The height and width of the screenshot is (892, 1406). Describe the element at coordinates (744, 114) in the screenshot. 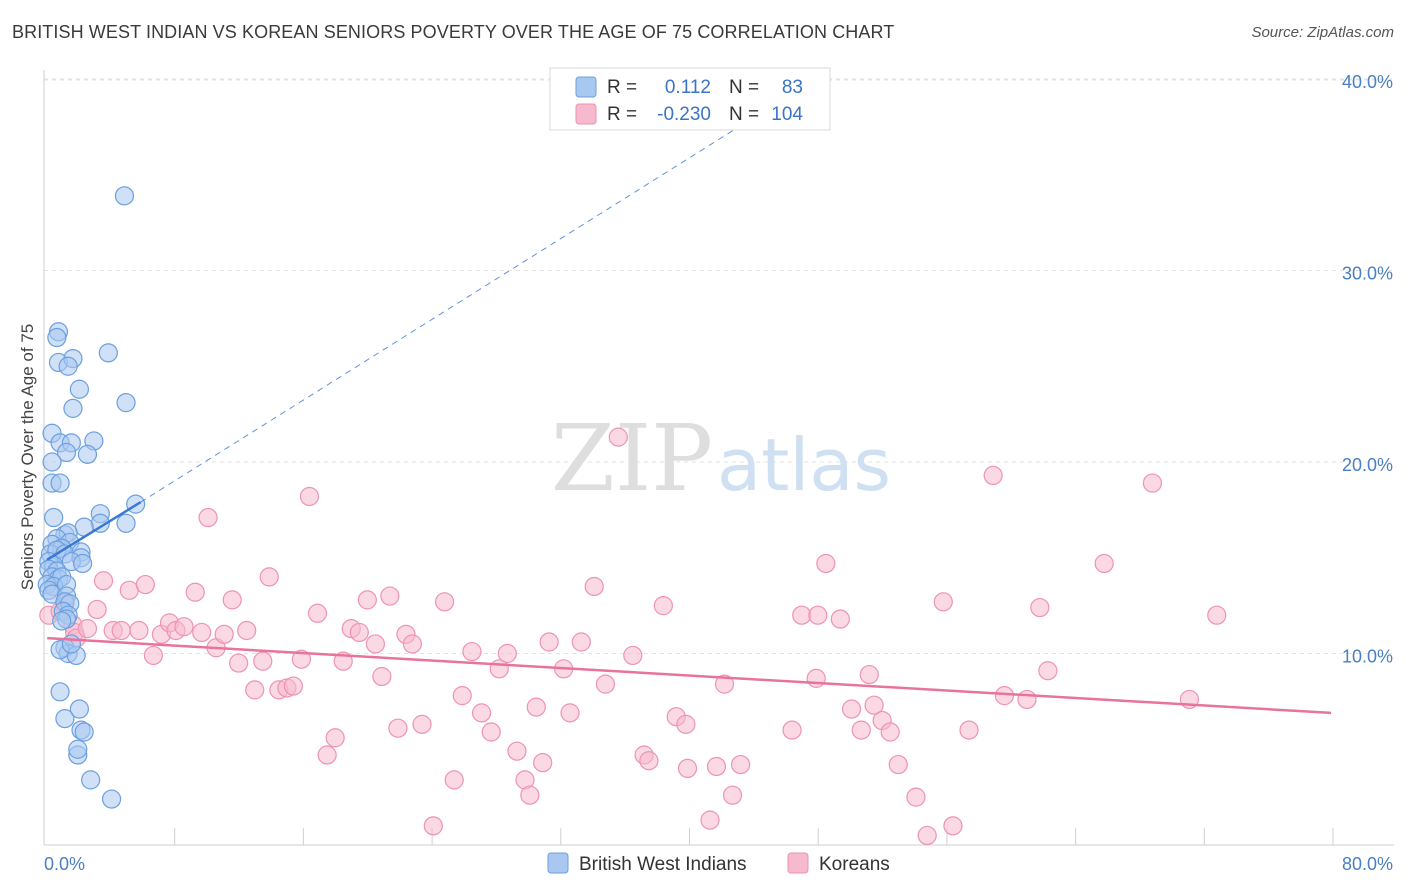

I see `legend-n-label-korean: N =` at that location.